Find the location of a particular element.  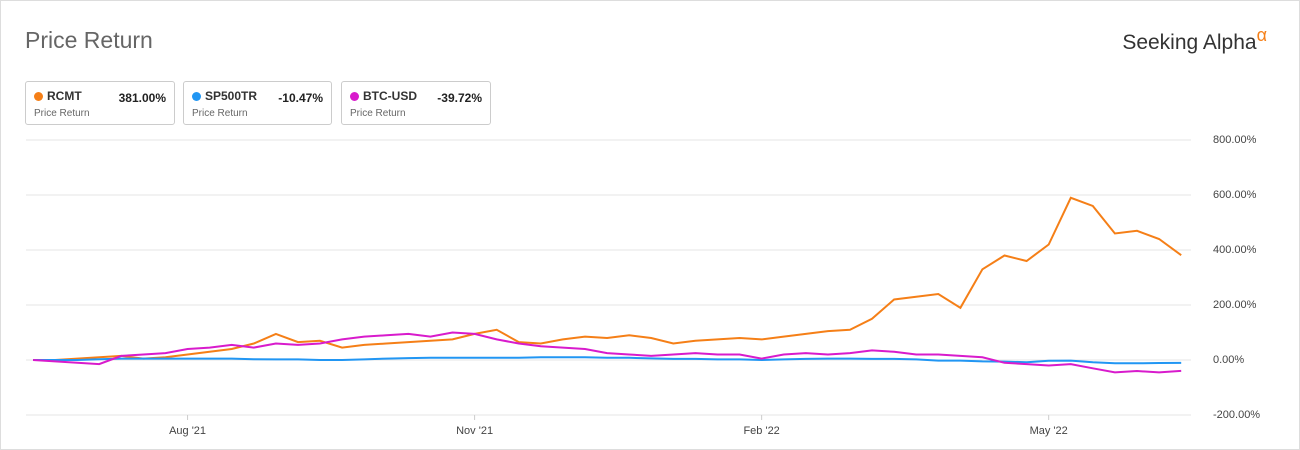

legend-label: SP500TR is located at coordinates (231, 96).